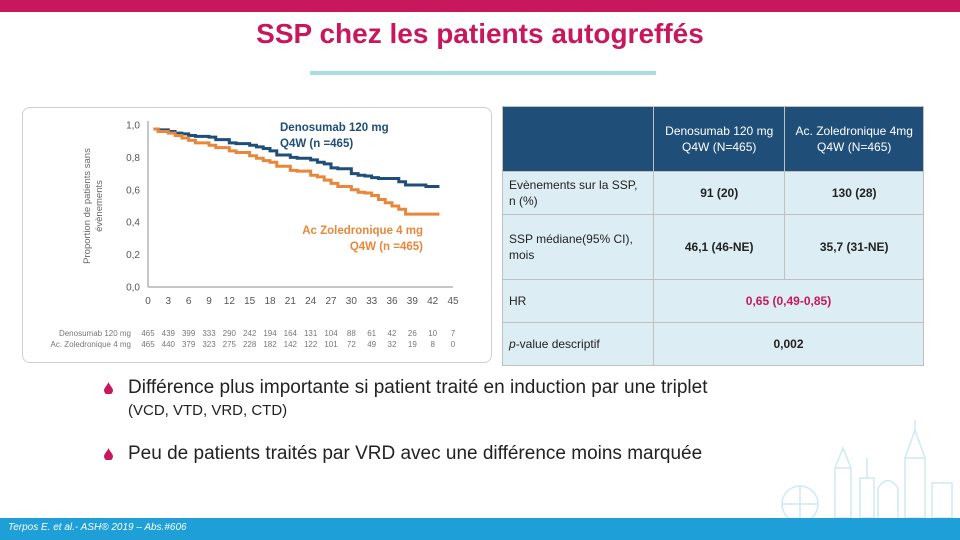 This screenshot has height=540, width=960. I want to click on cell-events-denosumab: 91 (20), so click(719, 193).